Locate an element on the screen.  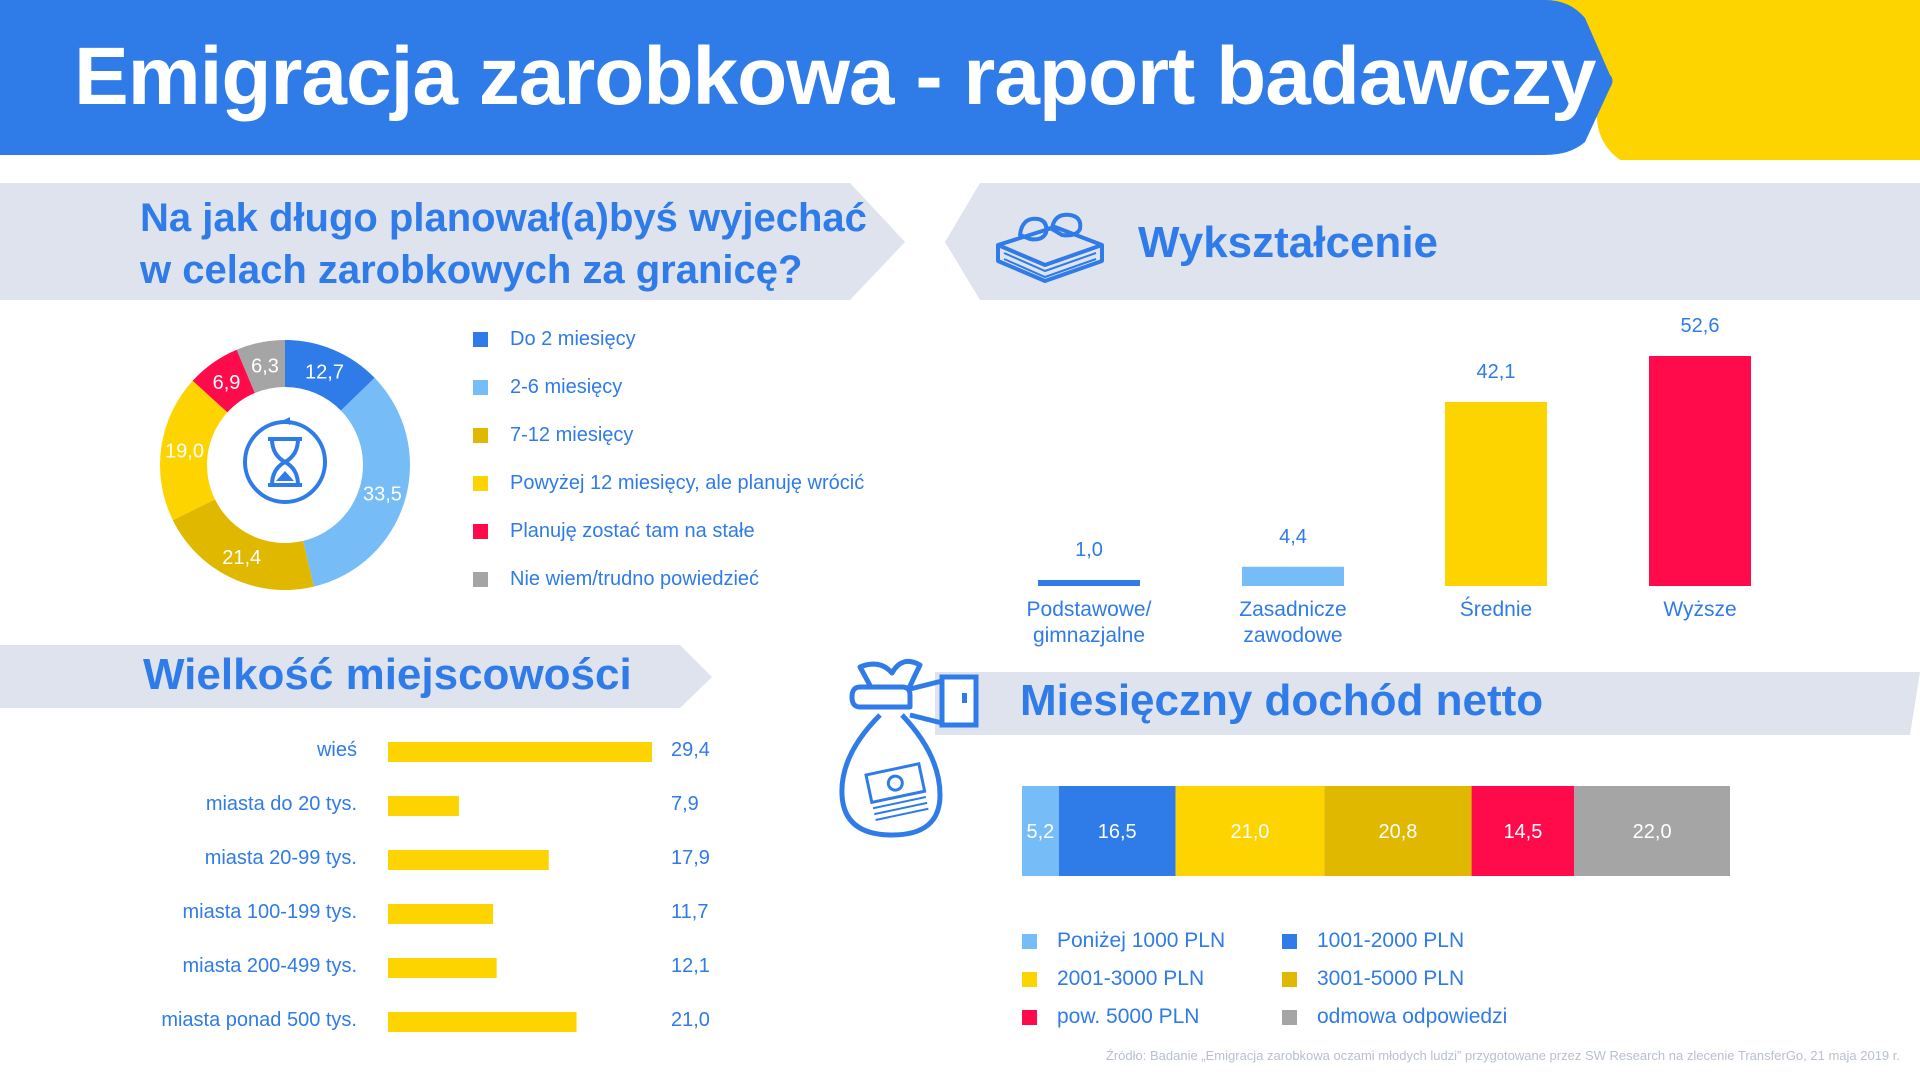
legend-item: pow. 5000 PLN is located at coordinates (1110, 1017).